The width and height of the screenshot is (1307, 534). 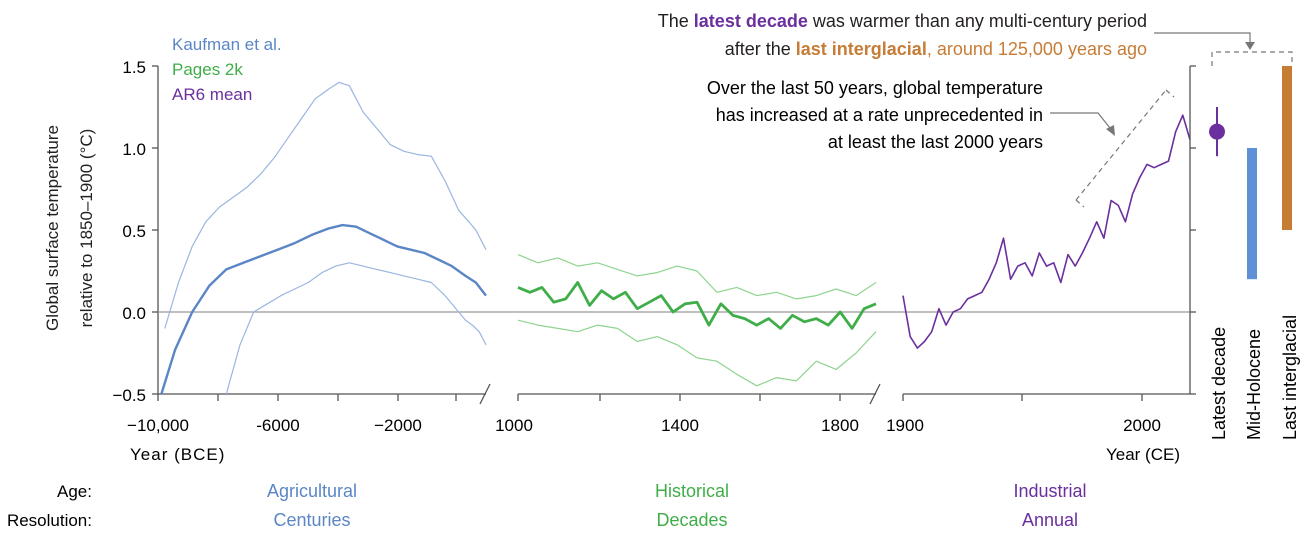 What do you see at coordinates (134, 149) in the screenshot?
I see `y-tick-label: 1.0` at bounding box center [134, 149].